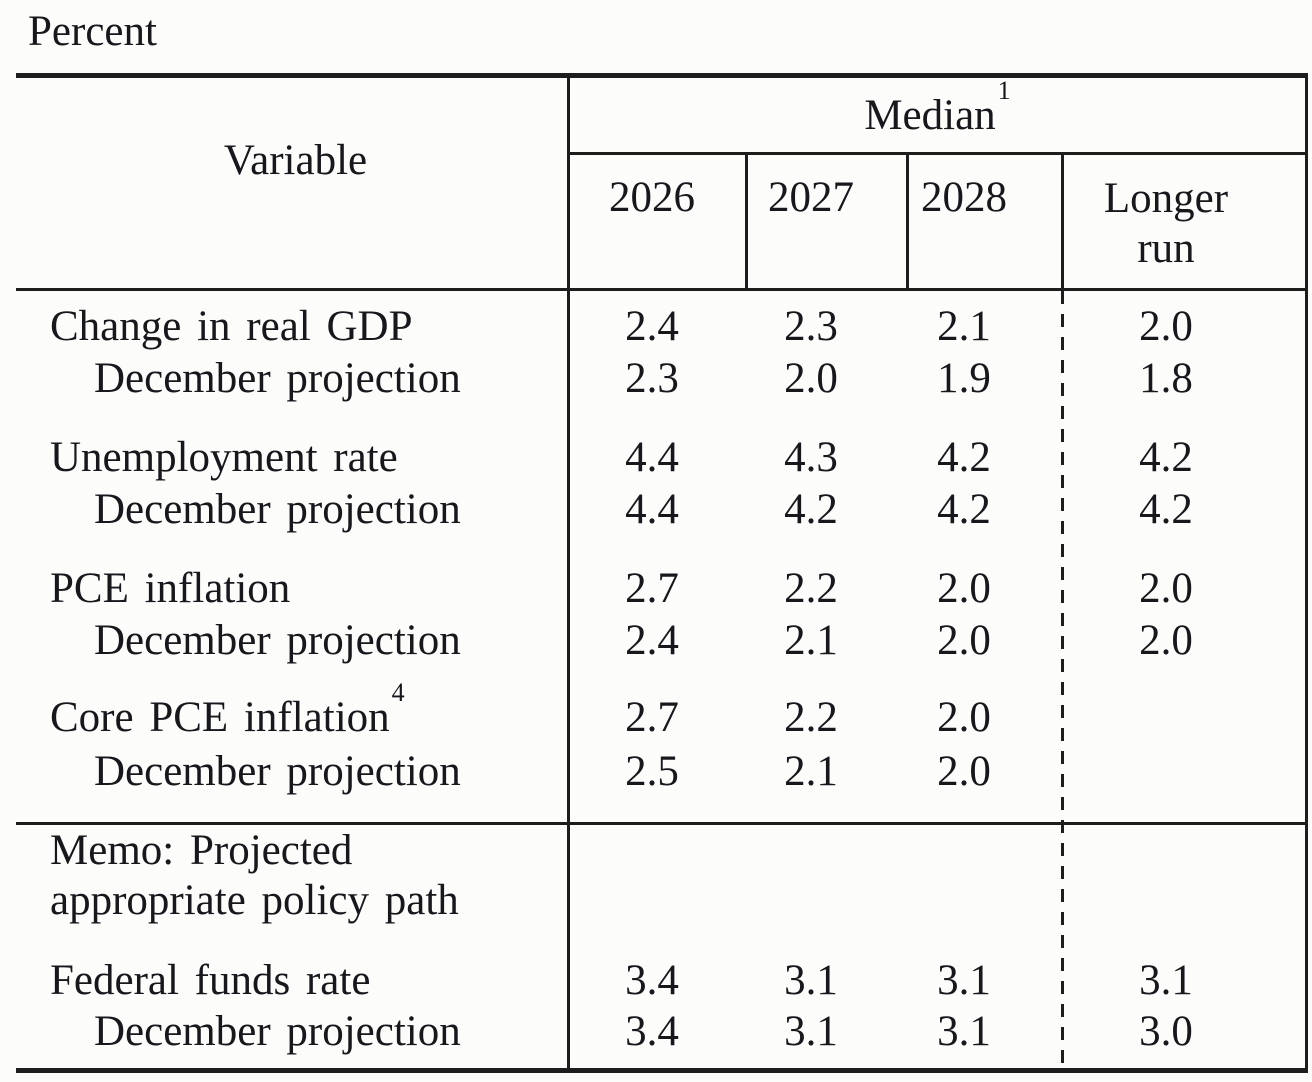  I want to click on cell-longer-run: 3.1, so click(1166, 980).